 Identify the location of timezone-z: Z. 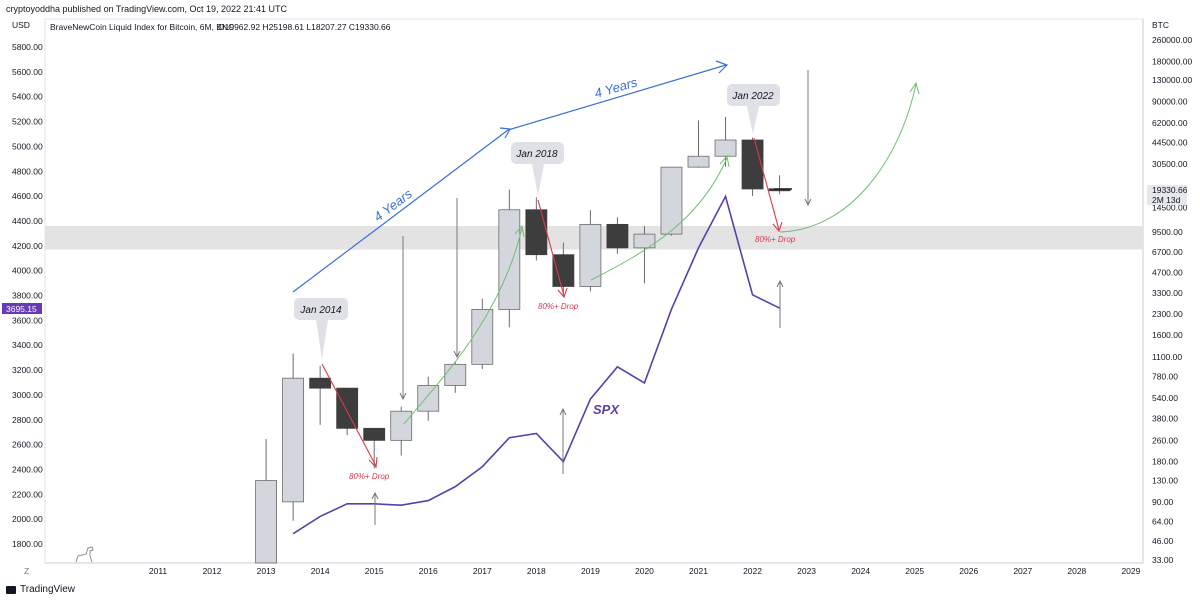
(26, 571).